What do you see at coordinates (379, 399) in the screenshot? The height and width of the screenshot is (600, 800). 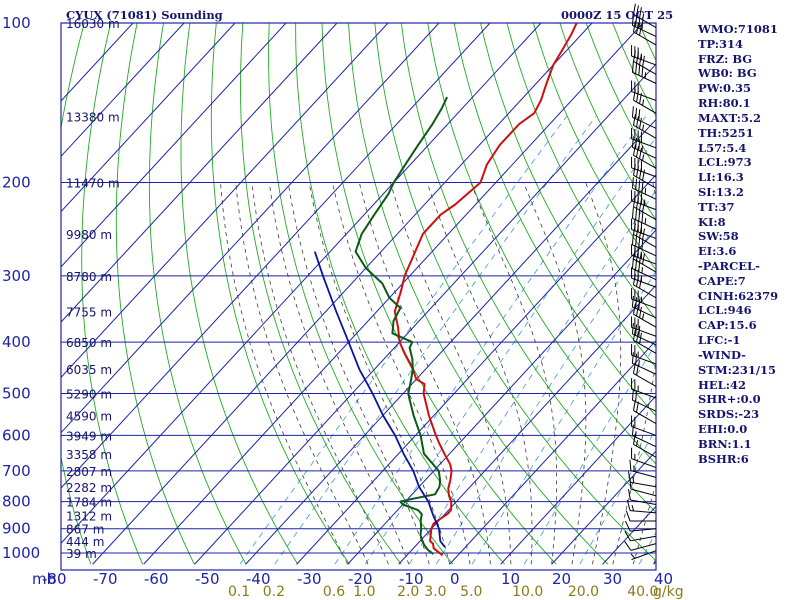 I see `parcel-trace` at bounding box center [379, 399].